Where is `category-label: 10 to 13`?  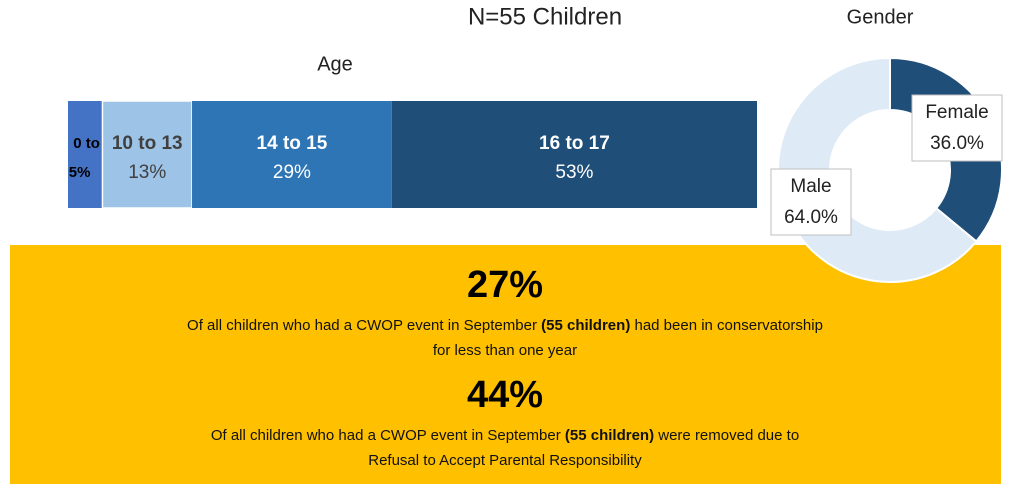 category-label: 10 to 13 is located at coordinates (147, 143).